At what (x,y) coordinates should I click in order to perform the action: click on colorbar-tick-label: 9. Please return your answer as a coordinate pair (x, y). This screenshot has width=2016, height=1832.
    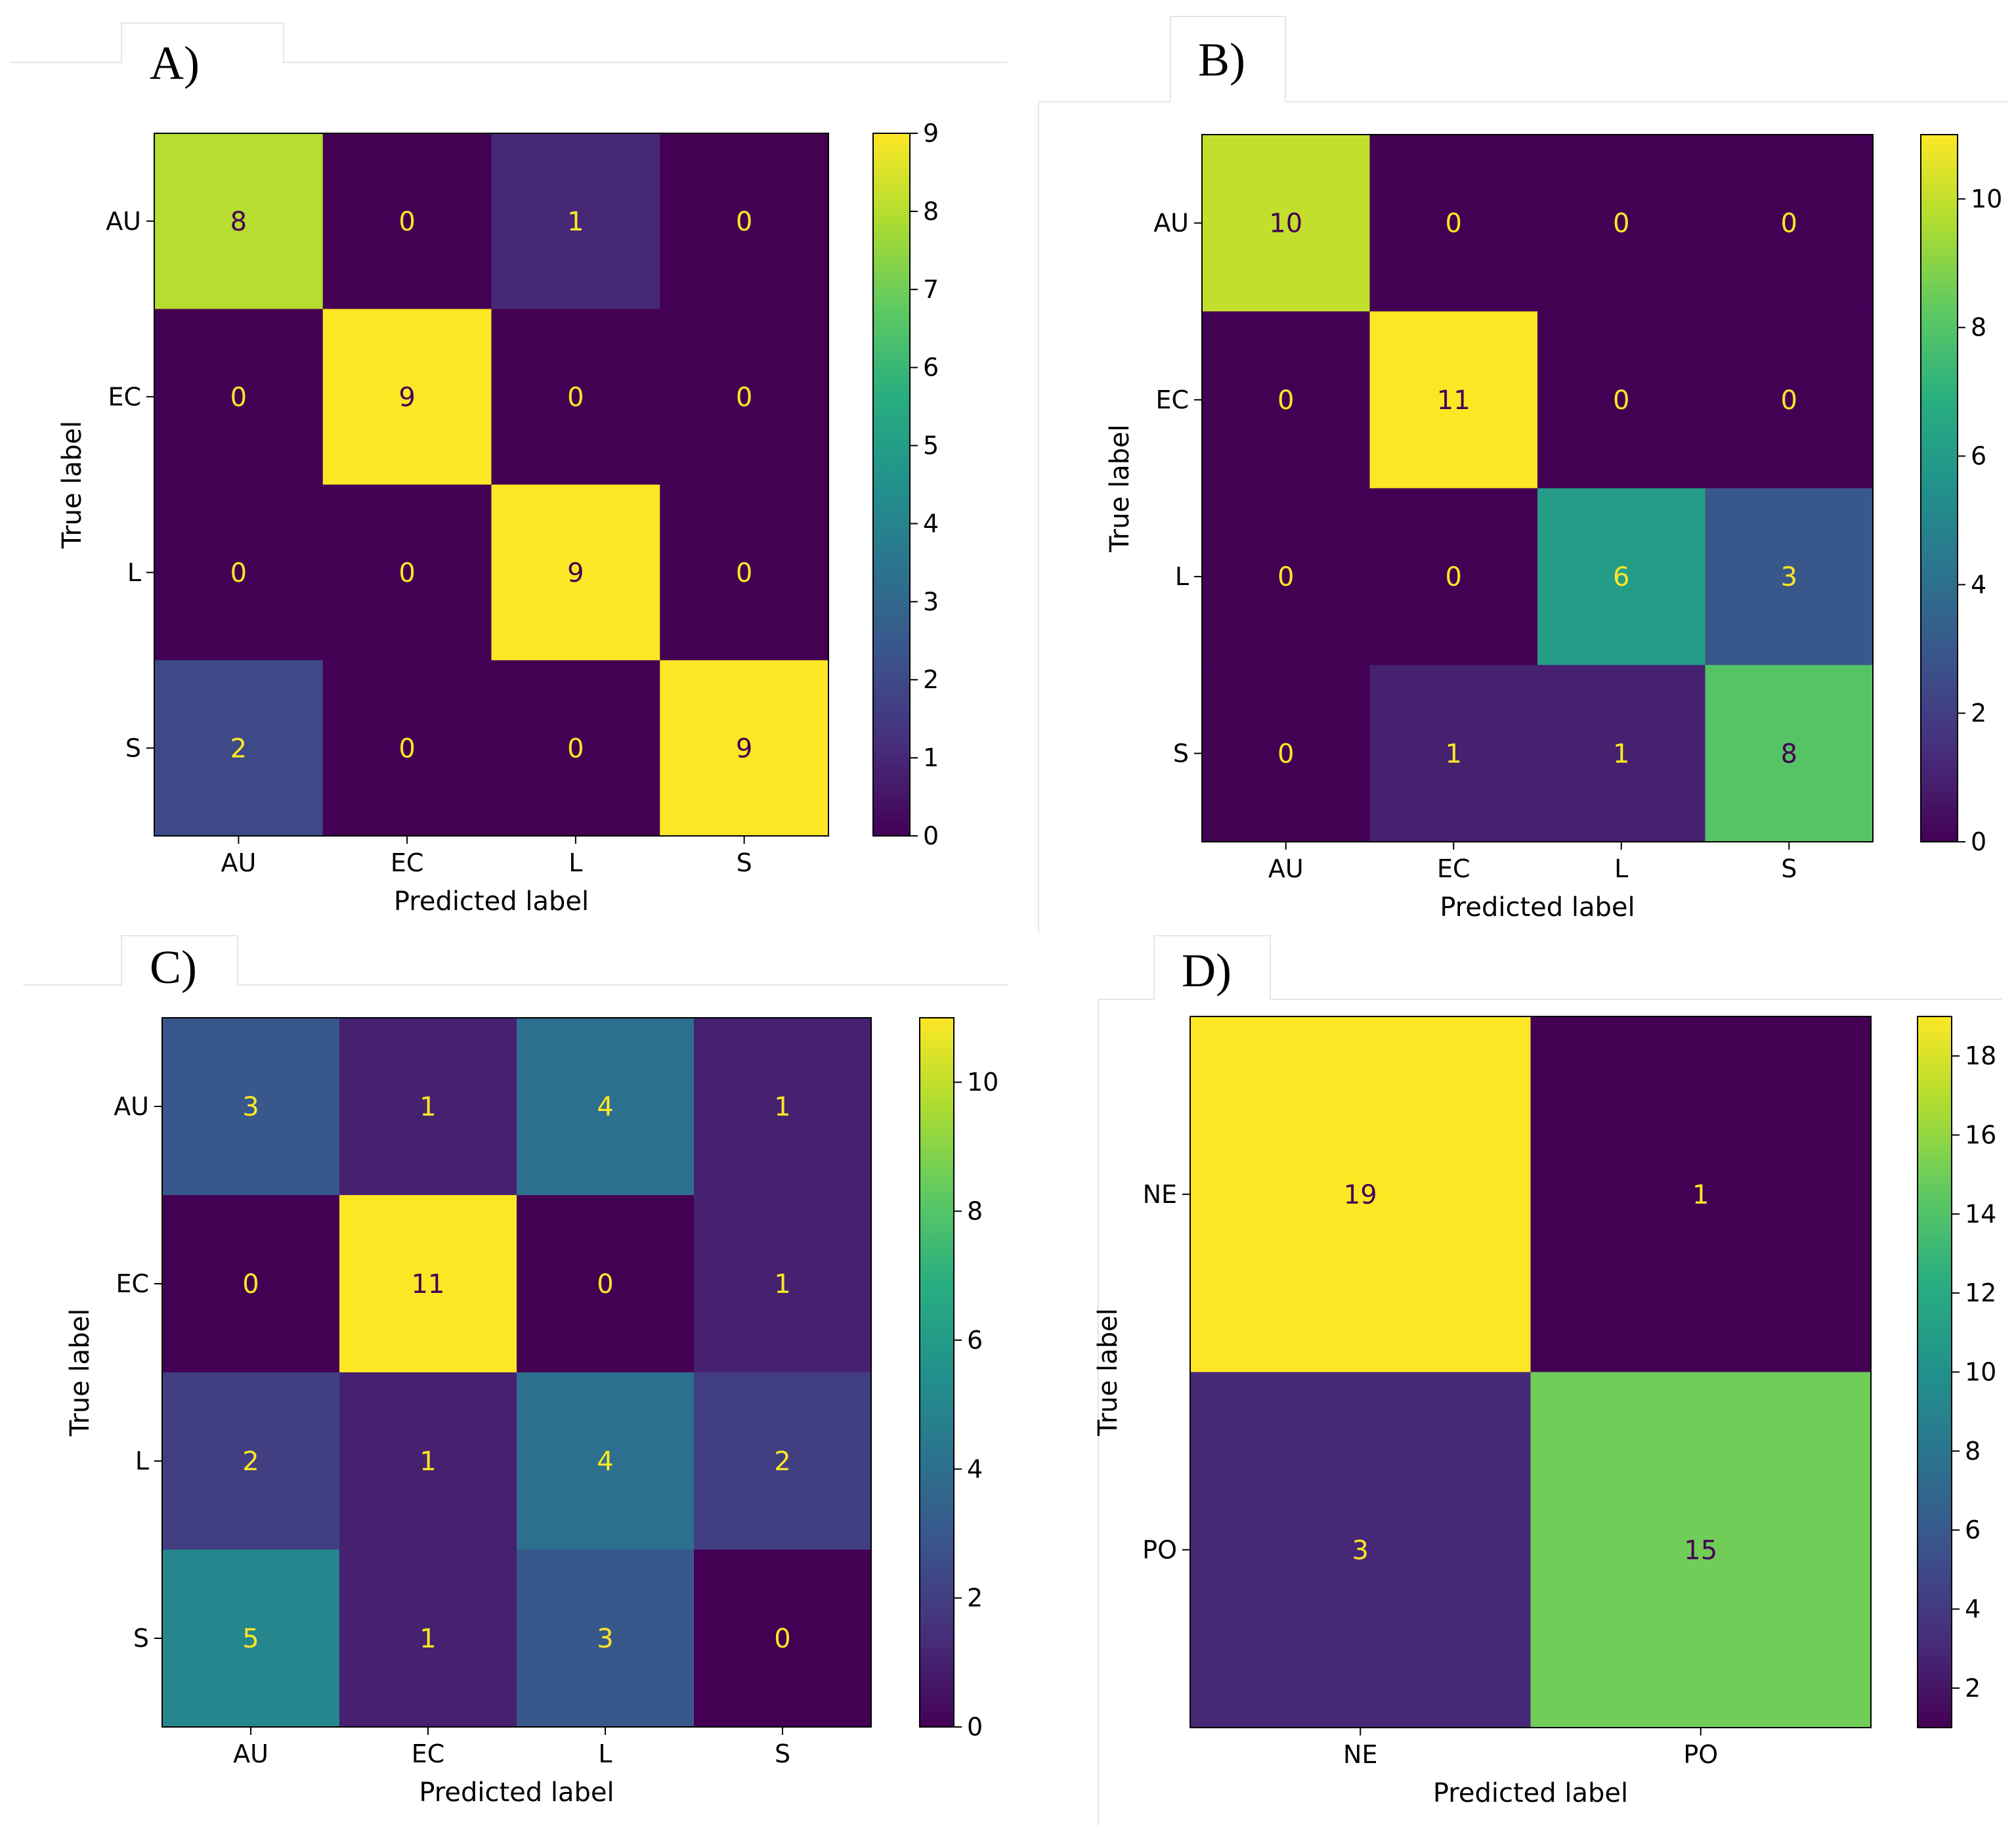
    Looking at the image, I should click on (931, 133).